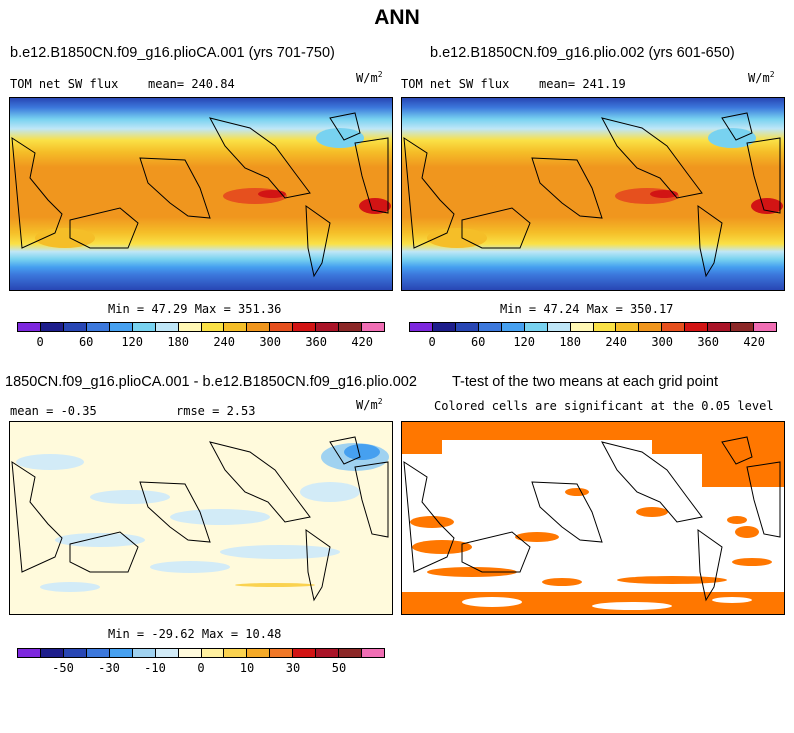 Image resolution: width=794 pixels, height=733 pixels. Describe the element at coordinates (201, 668) in the screenshot. I see `panel3-tick: 0` at that location.